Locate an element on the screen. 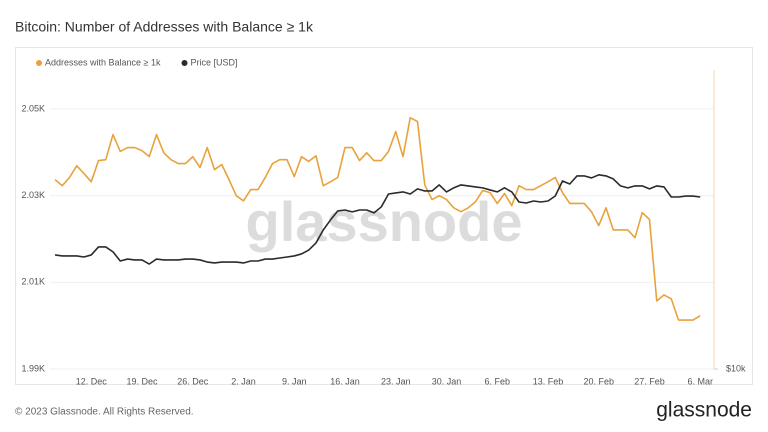 The image size is (768, 432). legend-label: Addresses with Balance ≥ 1k is located at coordinates (103, 62).